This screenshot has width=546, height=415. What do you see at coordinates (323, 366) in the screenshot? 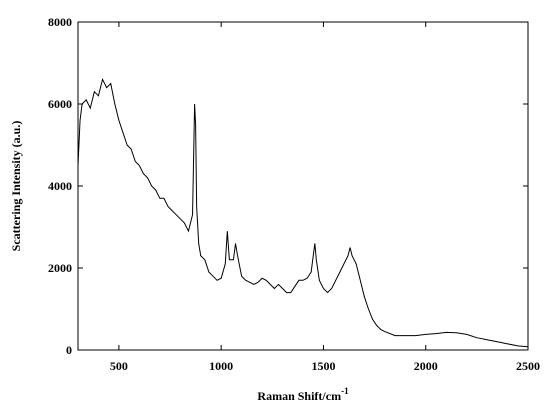
I see `x-tick-label: 1500` at bounding box center [323, 366].